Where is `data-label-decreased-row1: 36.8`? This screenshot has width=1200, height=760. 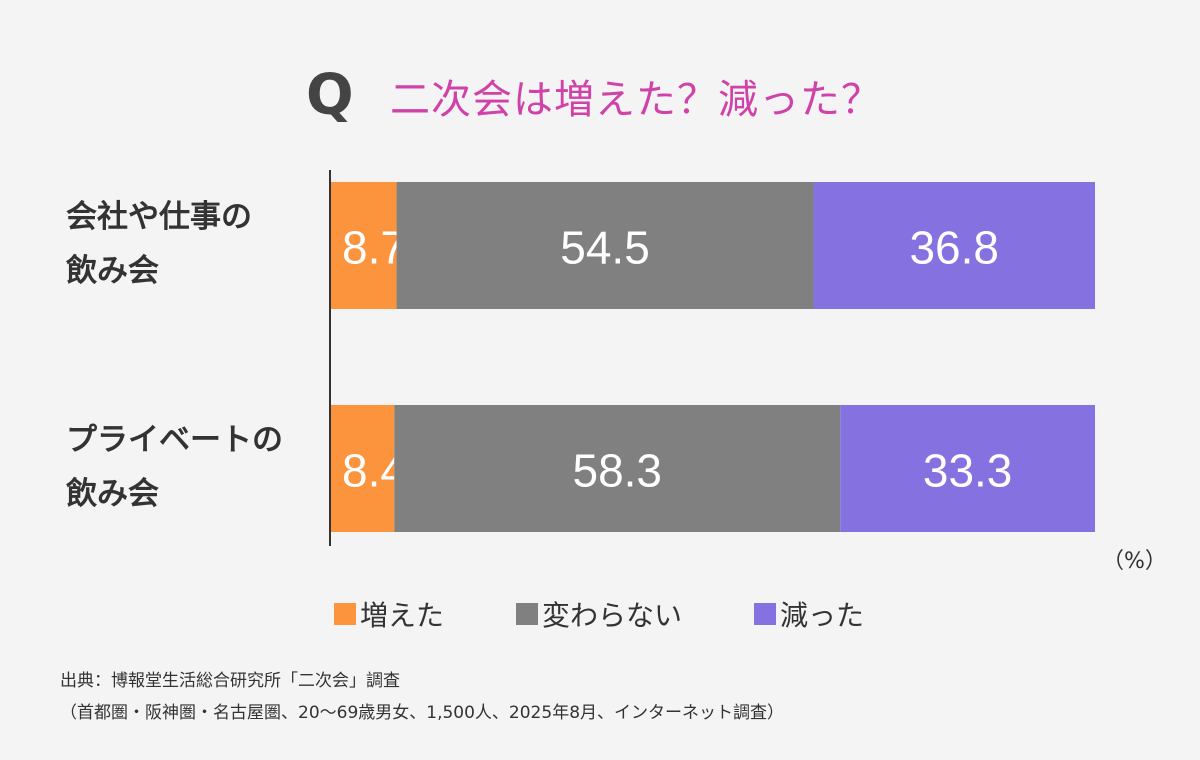
data-label-decreased-row1: 36.8 is located at coordinates (954, 248).